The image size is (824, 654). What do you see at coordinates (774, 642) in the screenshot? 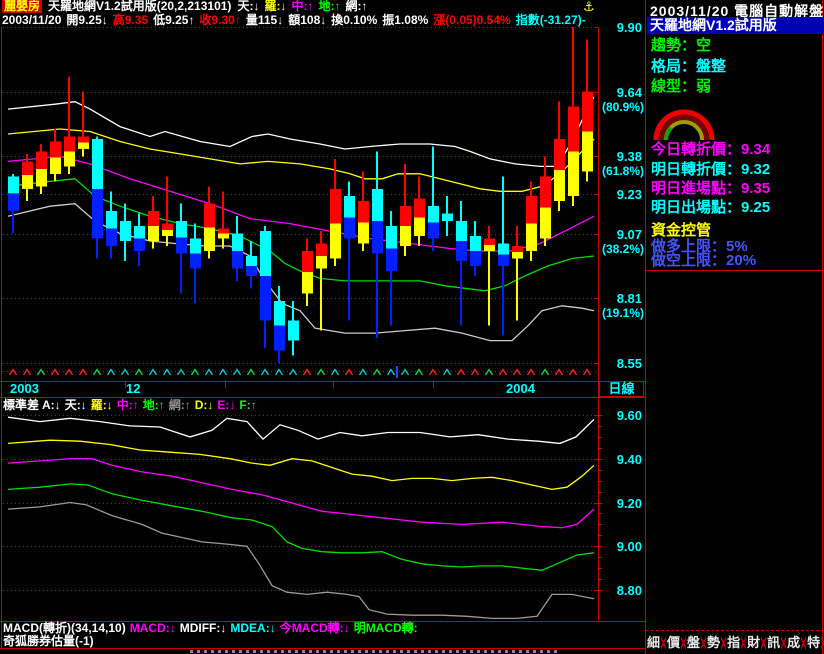
I see `tab-訊: 訊` at bounding box center [774, 642].